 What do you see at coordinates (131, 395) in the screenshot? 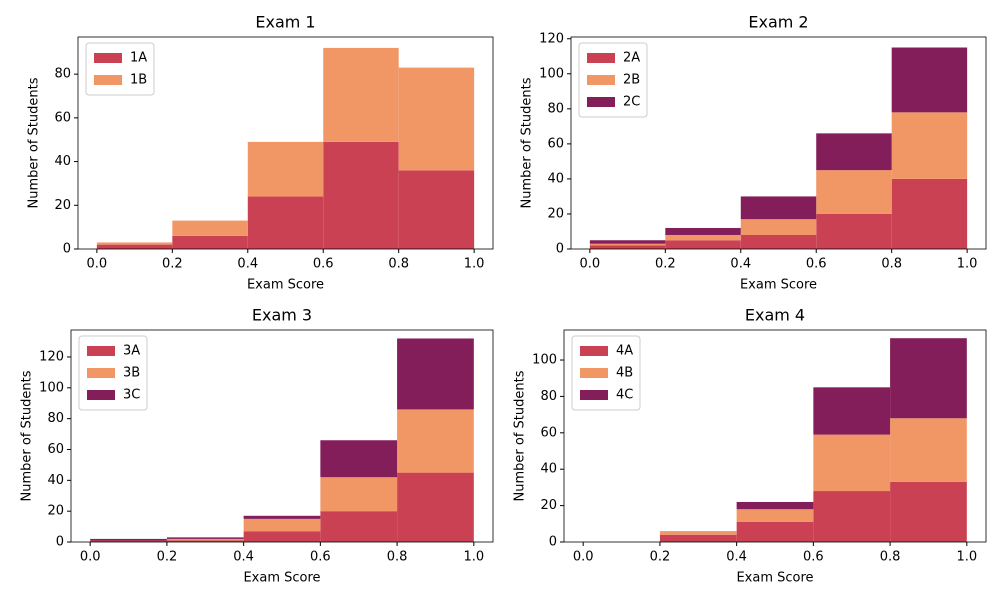
I see `legend-label: 3C` at bounding box center [131, 395].